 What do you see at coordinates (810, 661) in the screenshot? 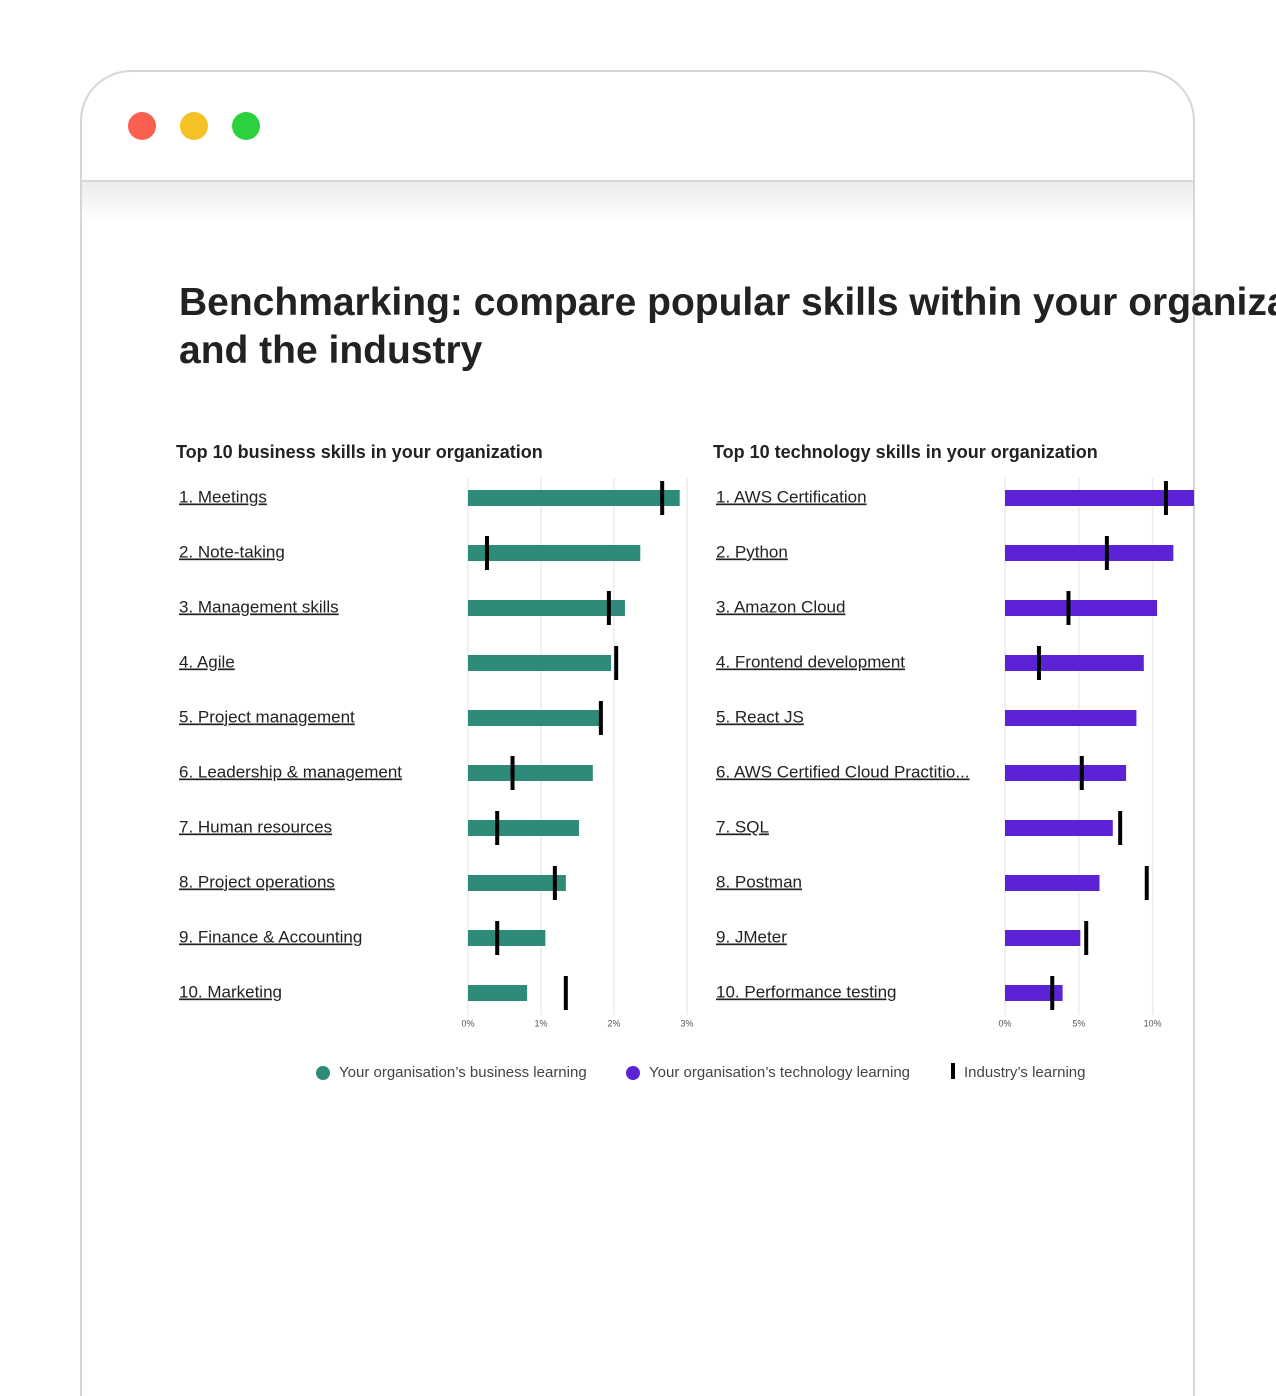
I see `category-label: 4. Frontend development` at bounding box center [810, 661].